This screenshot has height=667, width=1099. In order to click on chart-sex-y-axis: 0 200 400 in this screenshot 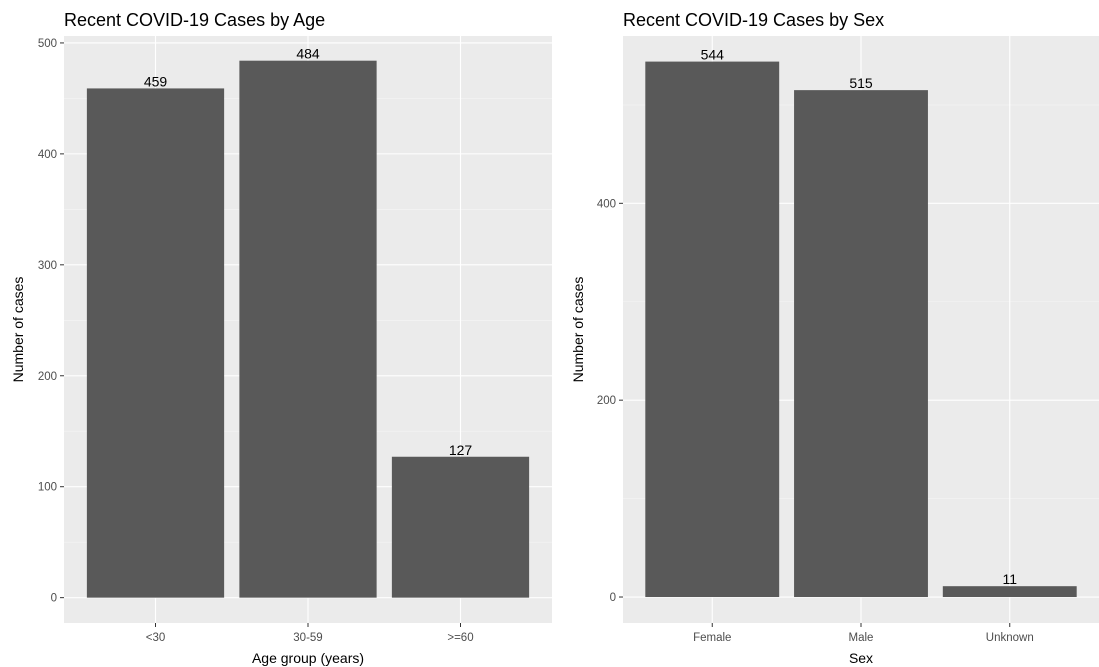, I will do `click(610, 401)`.